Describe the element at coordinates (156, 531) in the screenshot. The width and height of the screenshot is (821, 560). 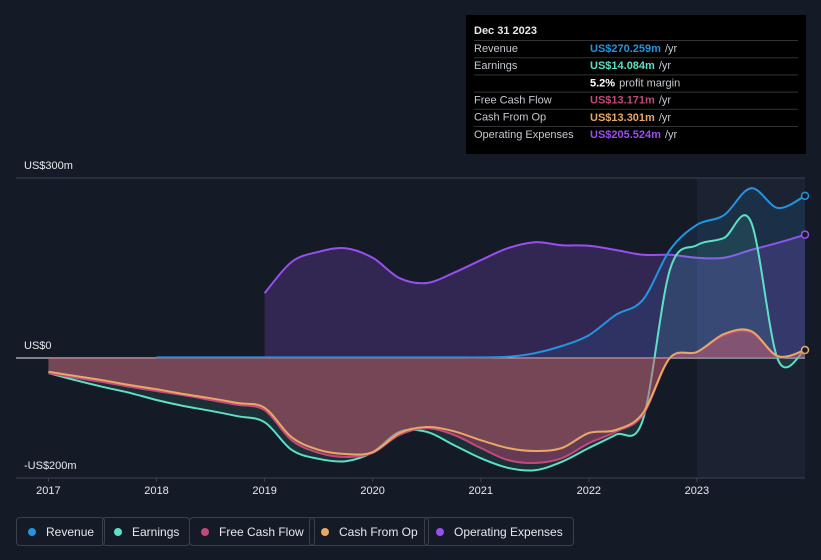
I see `legend-label: Earnings` at that location.